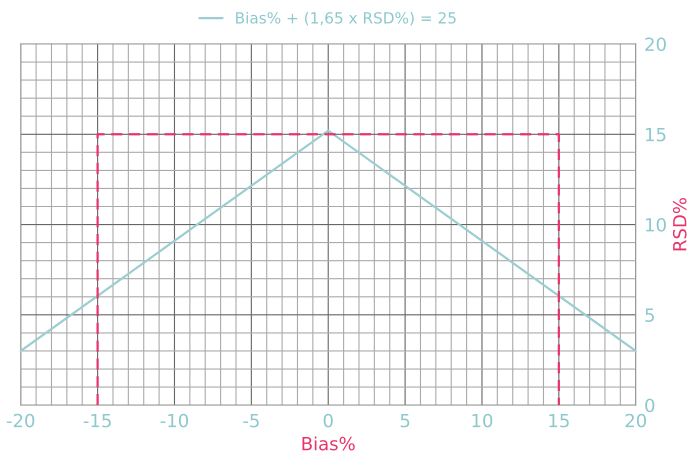 This screenshot has height=463, width=691. Describe the element at coordinates (656, 225) in the screenshot. I see `y-tick-label: 10` at that location.